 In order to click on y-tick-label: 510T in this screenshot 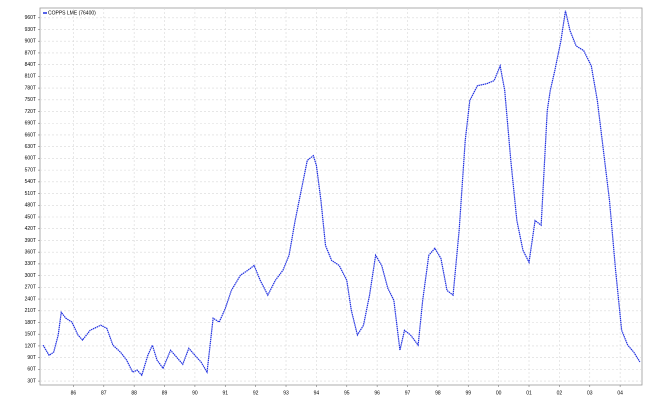, I will do `click(30, 194)`.